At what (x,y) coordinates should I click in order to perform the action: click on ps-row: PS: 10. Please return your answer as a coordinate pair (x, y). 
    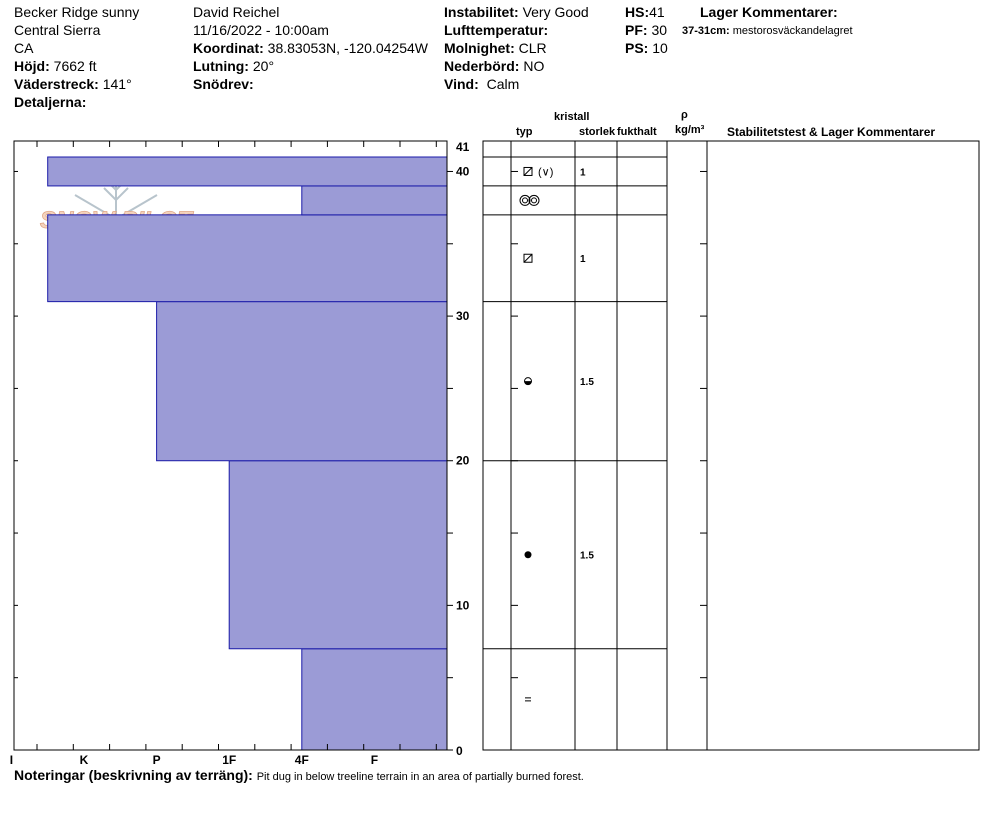
    Looking at the image, I should click on (646, 48).